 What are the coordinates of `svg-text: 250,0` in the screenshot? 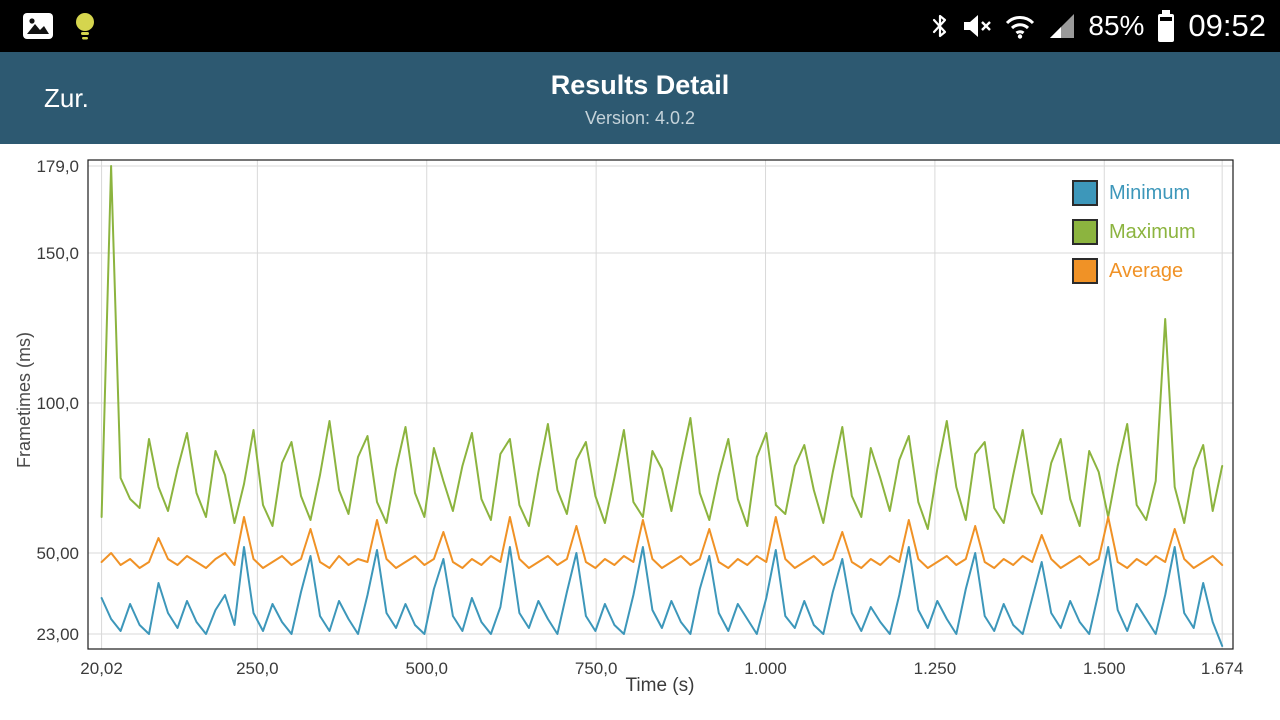 It's located at (257, 668).